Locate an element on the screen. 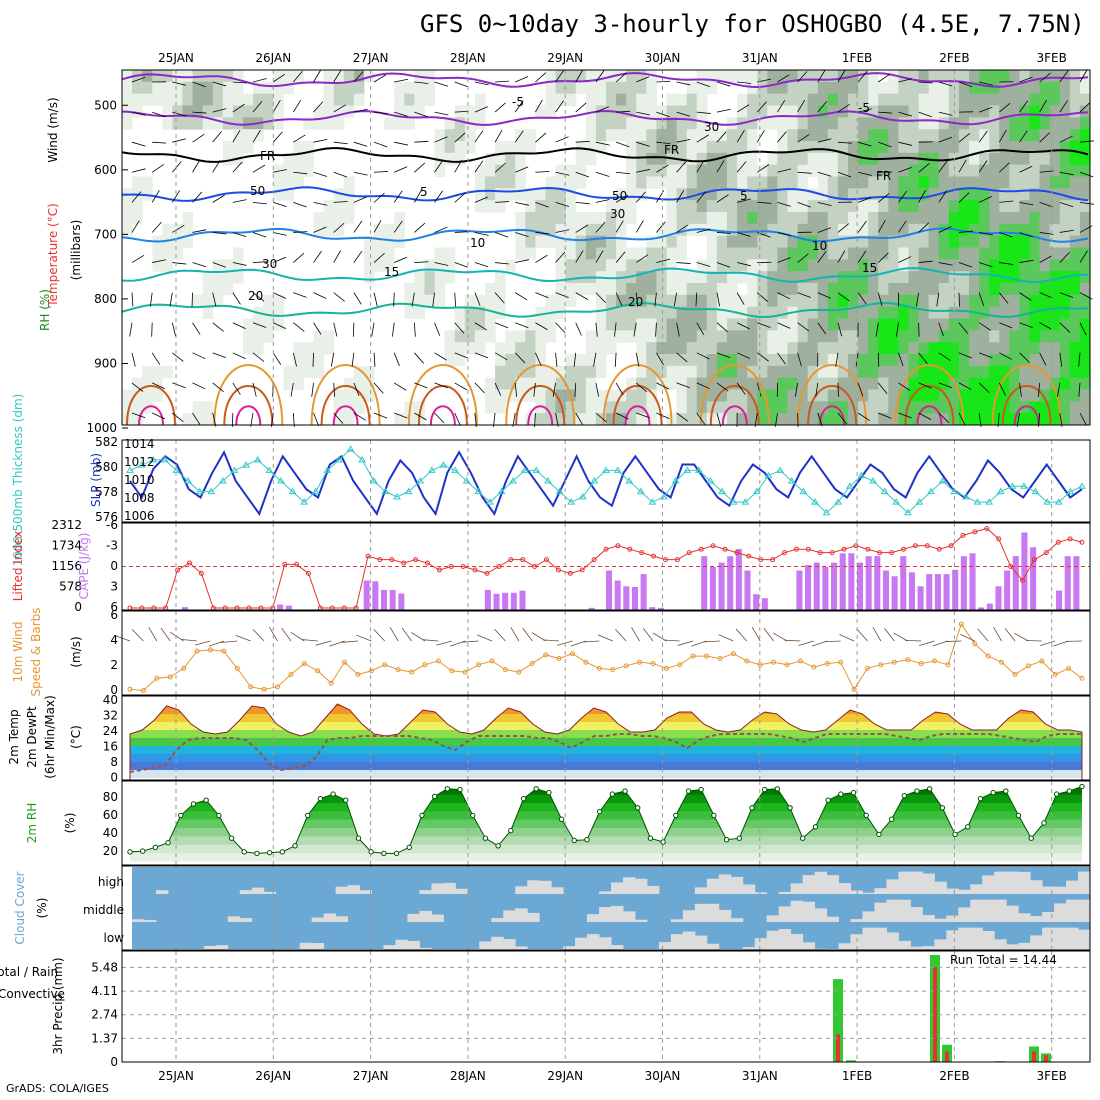  date-label-top: 31JAN is located at coordinates (760, 58).